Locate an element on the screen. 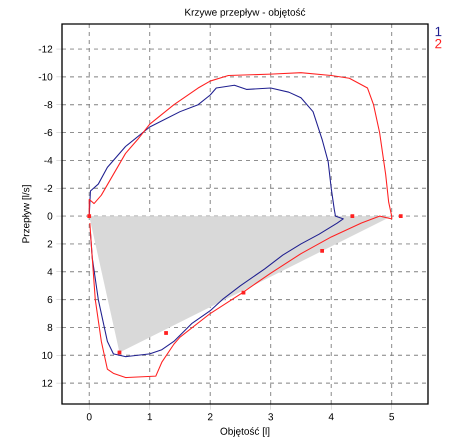 This screenshot has width=451, height=446. y-tick-label: 0 is located at coordinates (50, 216).